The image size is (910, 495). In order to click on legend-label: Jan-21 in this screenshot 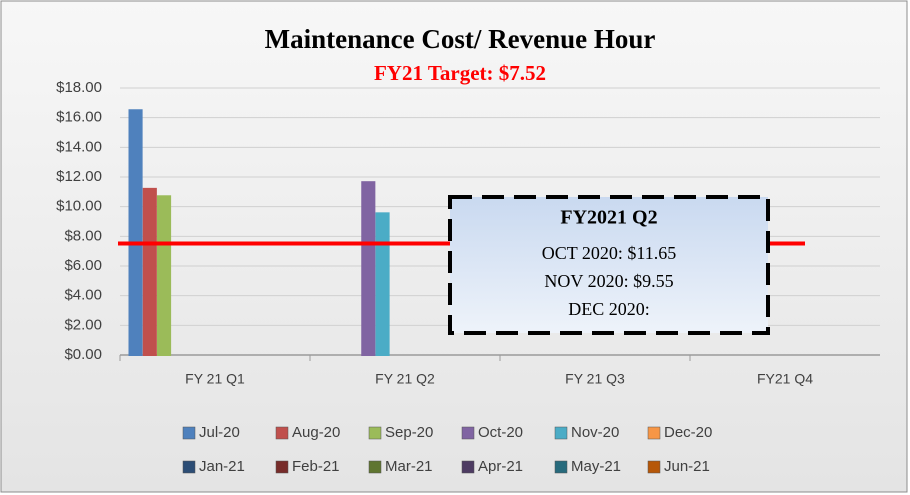, I will do `click(222, 466)`.